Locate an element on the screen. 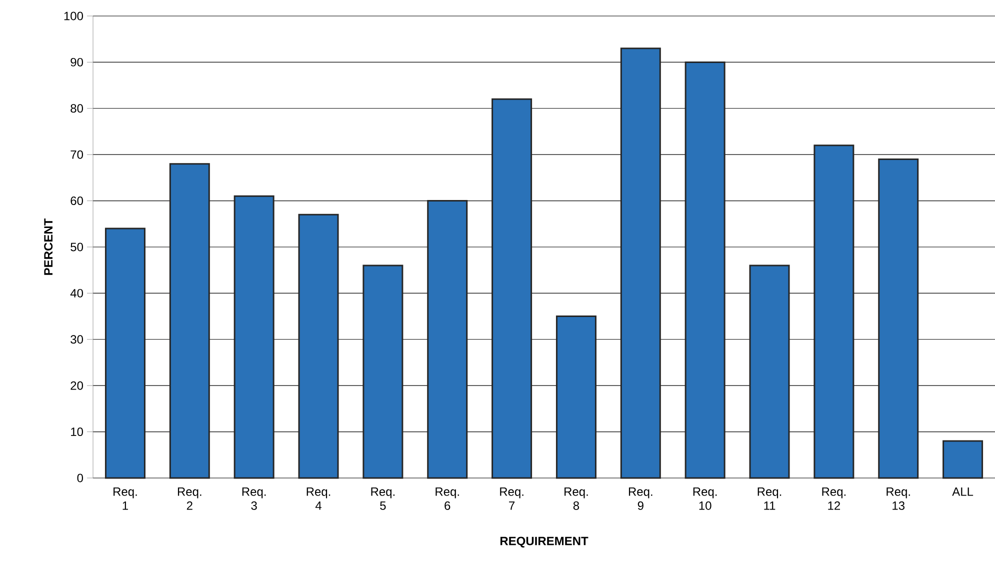 The width and height of the screenshot is (995, 585). y-axis-title: PERCENT is located at coordinates (48, 246).